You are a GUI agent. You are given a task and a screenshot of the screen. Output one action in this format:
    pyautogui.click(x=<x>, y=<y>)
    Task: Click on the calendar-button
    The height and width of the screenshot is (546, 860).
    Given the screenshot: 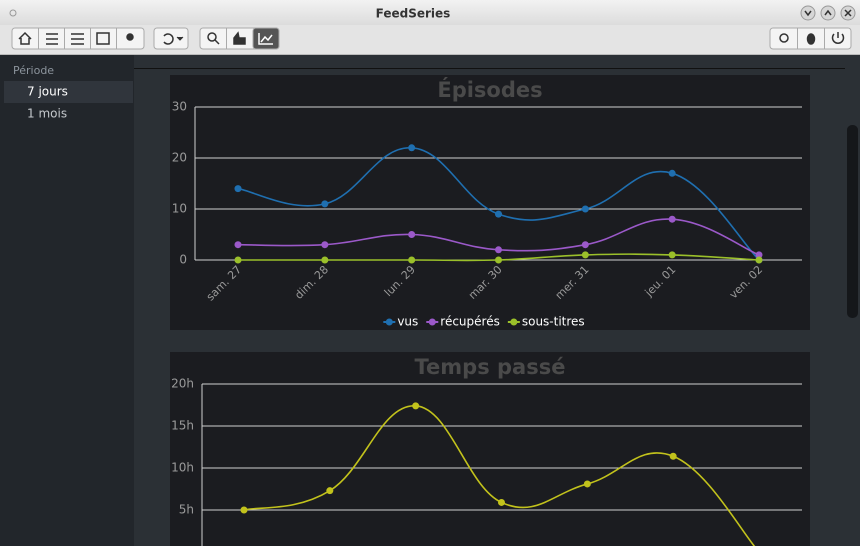 What is the action you would take?
    pyautogui.click(x=103, y=38)
    